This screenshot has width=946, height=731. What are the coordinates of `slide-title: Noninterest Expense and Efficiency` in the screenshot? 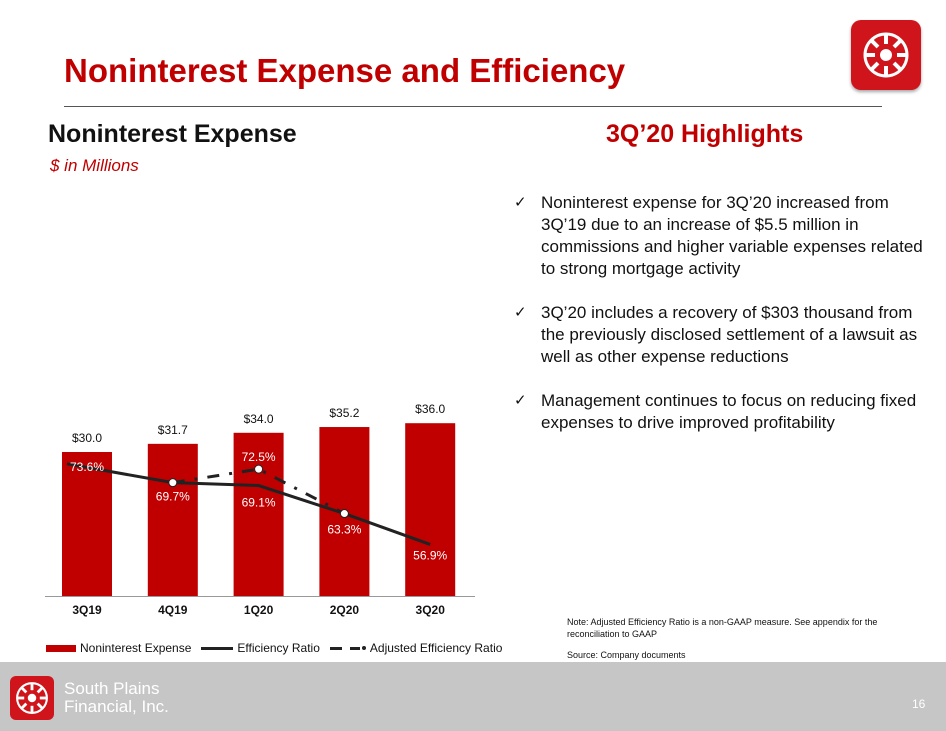 It's located at (345, 70).